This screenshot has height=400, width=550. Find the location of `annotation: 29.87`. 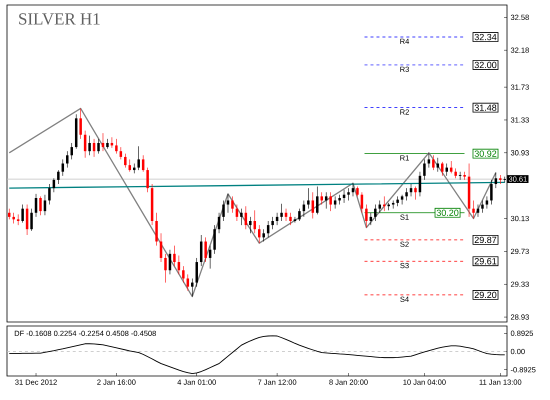

annotation: 29.87 is located at coordinates (485, 240).